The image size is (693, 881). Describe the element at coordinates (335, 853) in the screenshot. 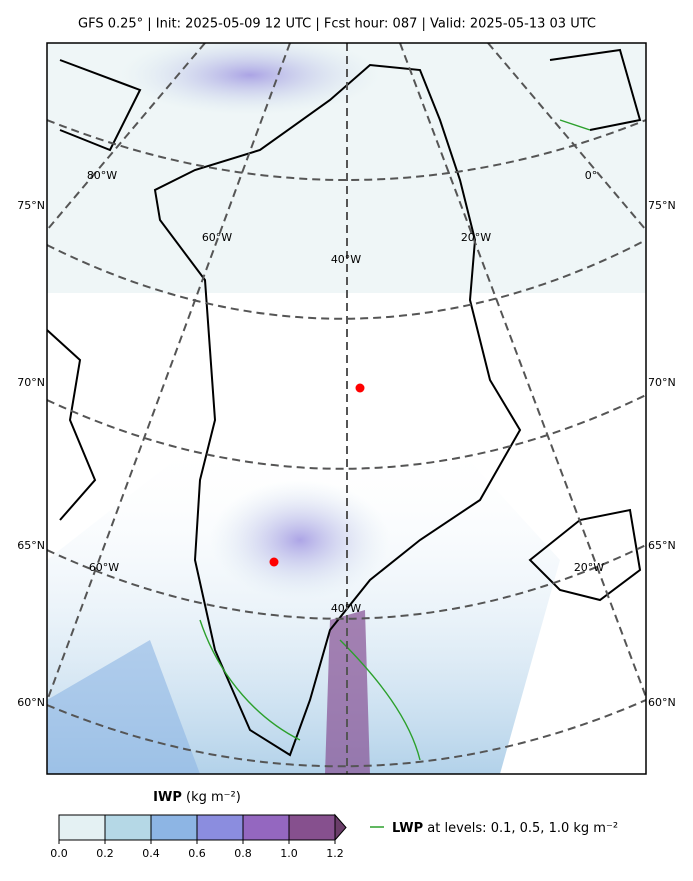

I see `colorbar-tick-label: 1.2` at that location.